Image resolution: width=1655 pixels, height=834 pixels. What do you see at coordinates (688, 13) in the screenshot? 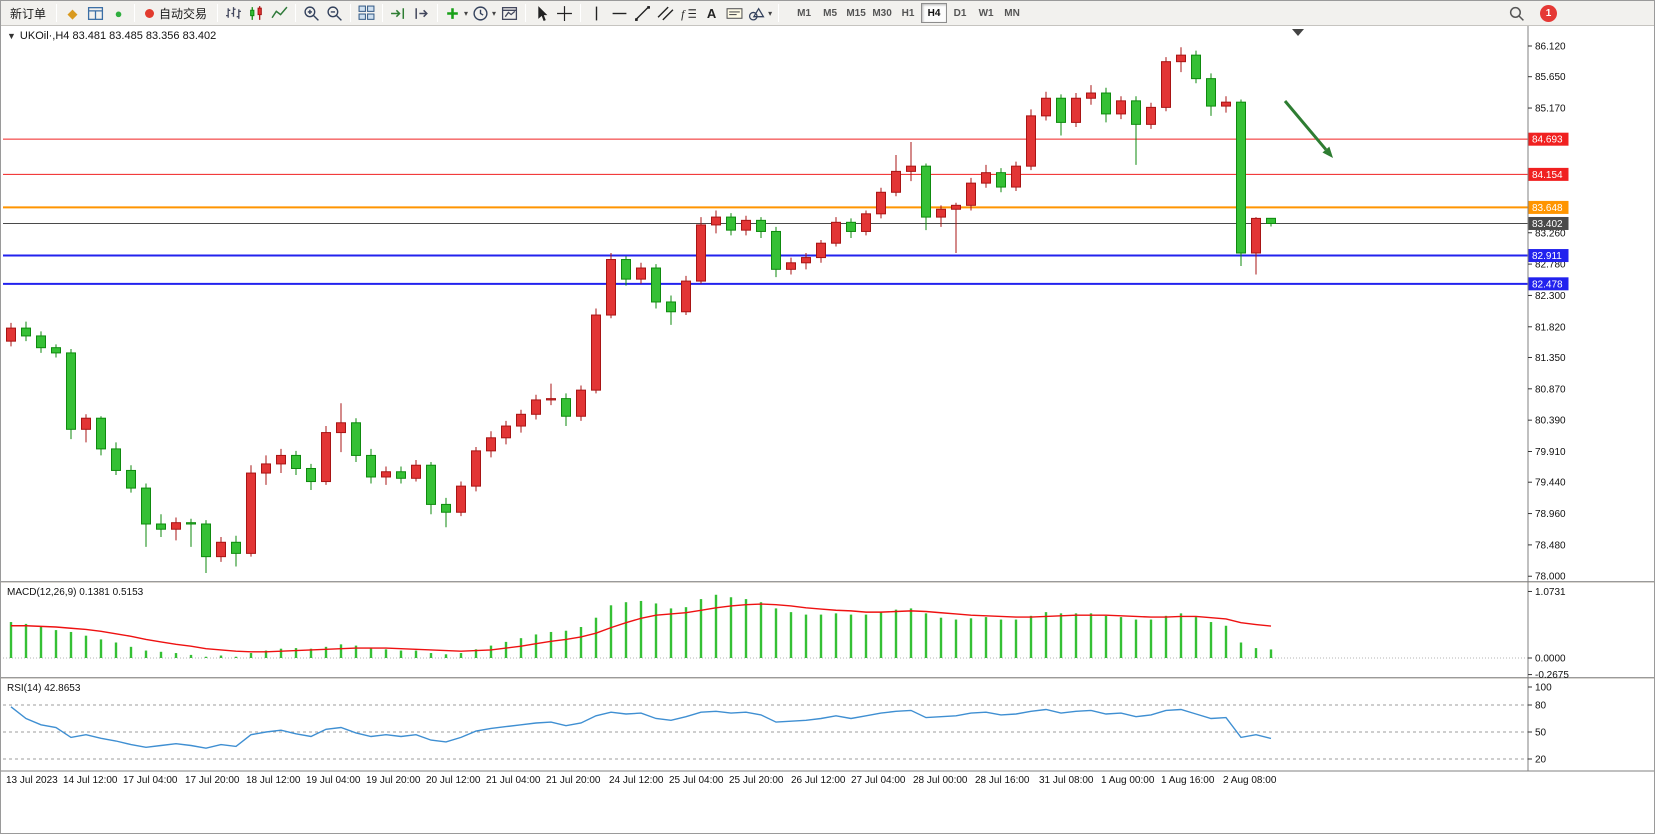
I see `fibonacci-icon` at bounding box center [688, 13].